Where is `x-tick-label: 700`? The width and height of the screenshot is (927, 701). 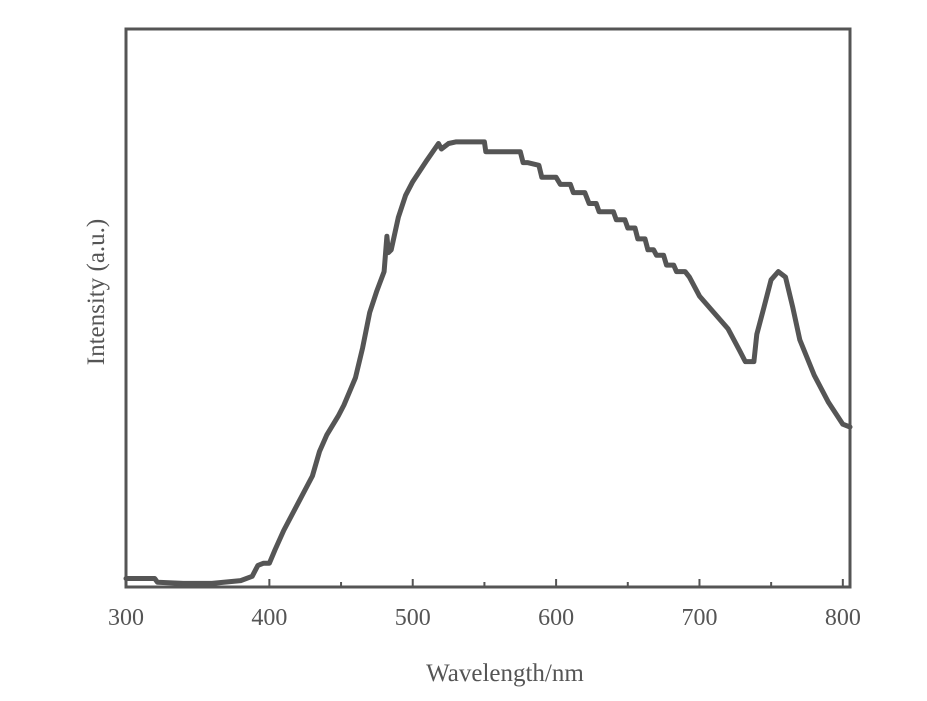
x-tick-label: 700 is located at coordinates (699, 618).